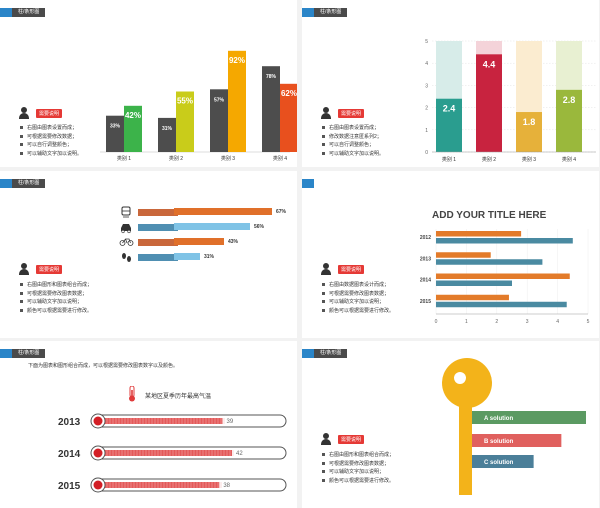 The width and height of the screenshot is (600, 508). I want to click on bullet-item: 可以自行调整颜色；, so click(353, 145).